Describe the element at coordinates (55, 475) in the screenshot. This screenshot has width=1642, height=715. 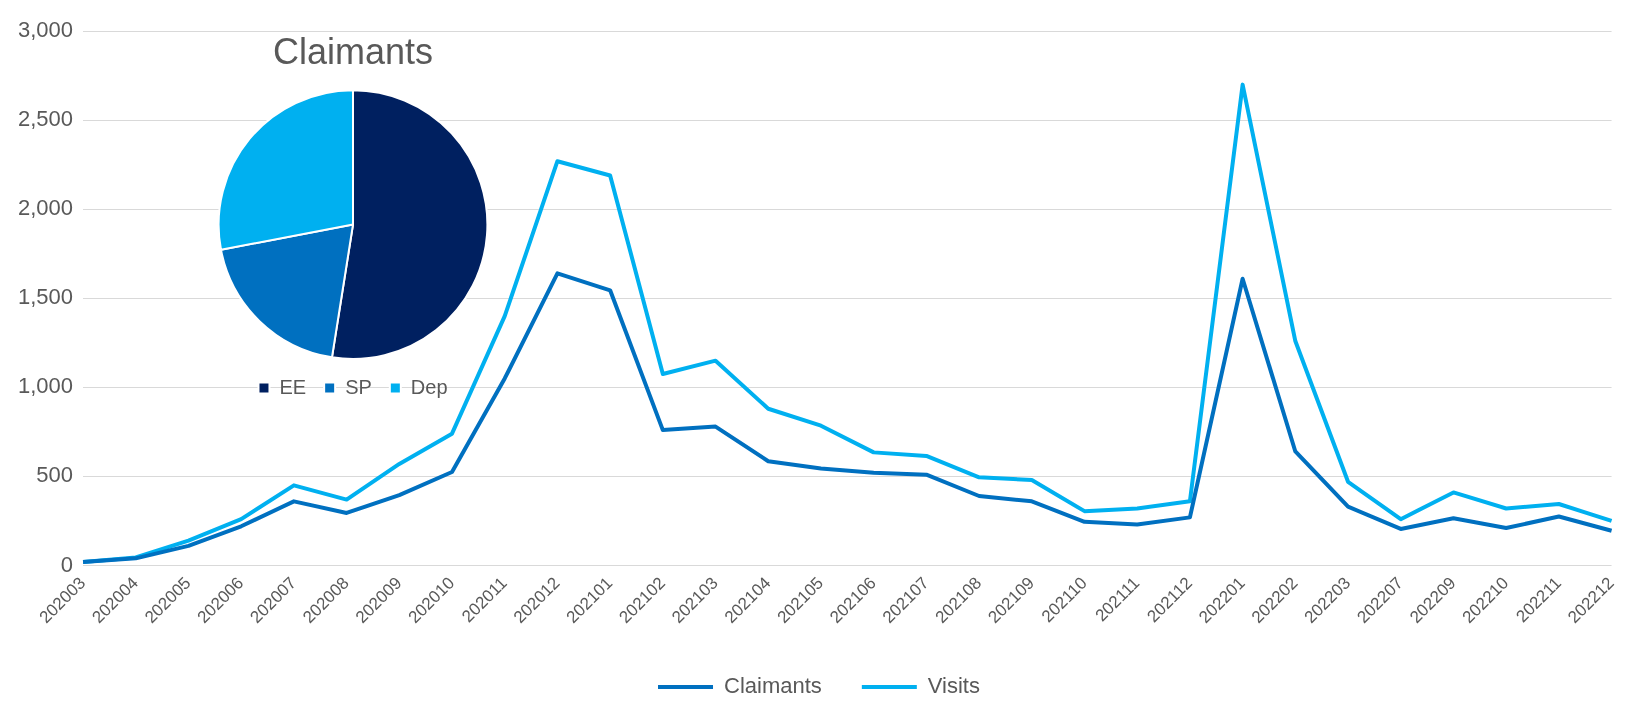
I see `y-tick-label: 500` at that location.